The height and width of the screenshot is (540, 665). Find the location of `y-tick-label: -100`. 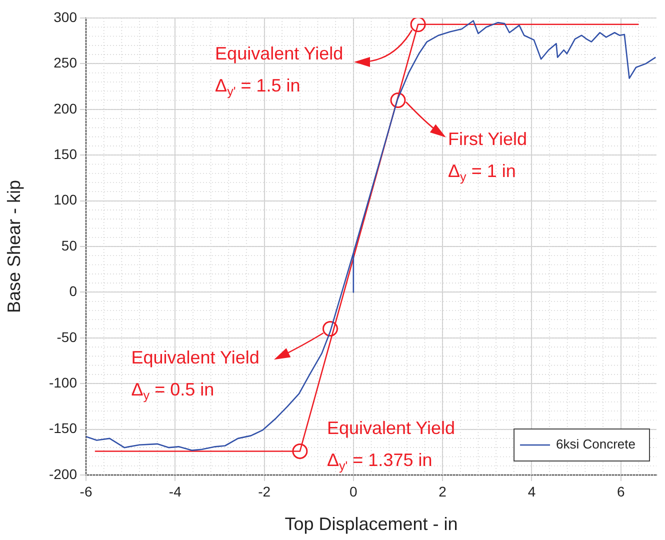

y-tick-label: -100 is located at coordinates (63, 382).